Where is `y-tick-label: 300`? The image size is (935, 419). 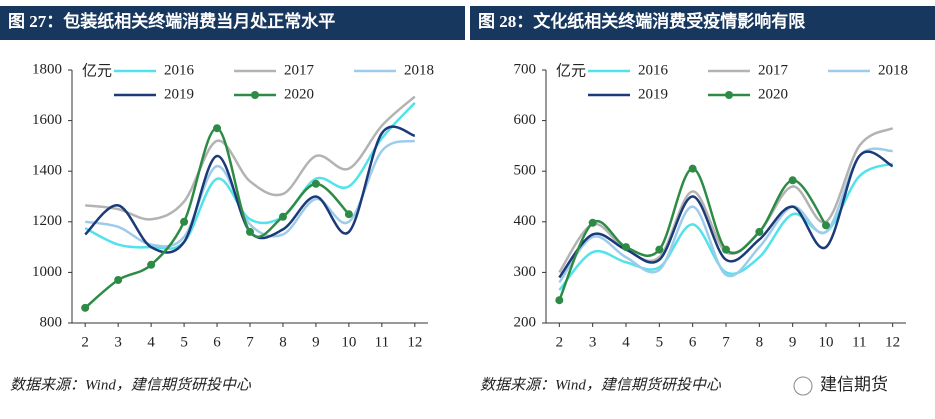 y-tick-label: 300 is located at coordinates (525, 272).